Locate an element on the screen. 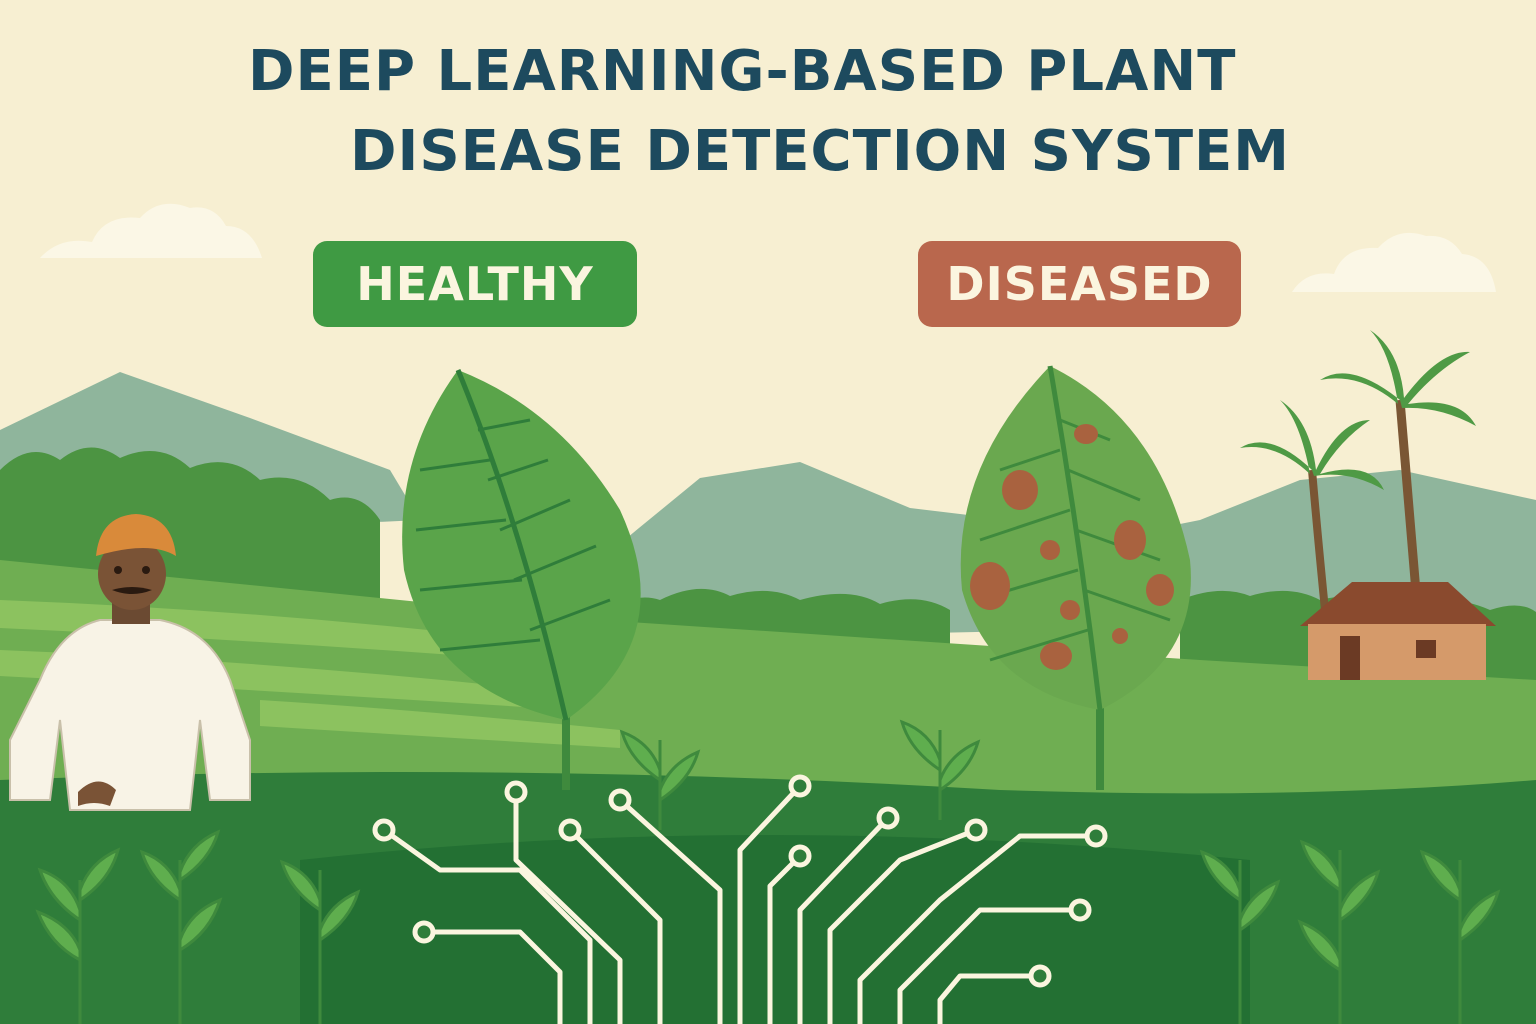  circuit-icon is located at coordinates (739, 904).